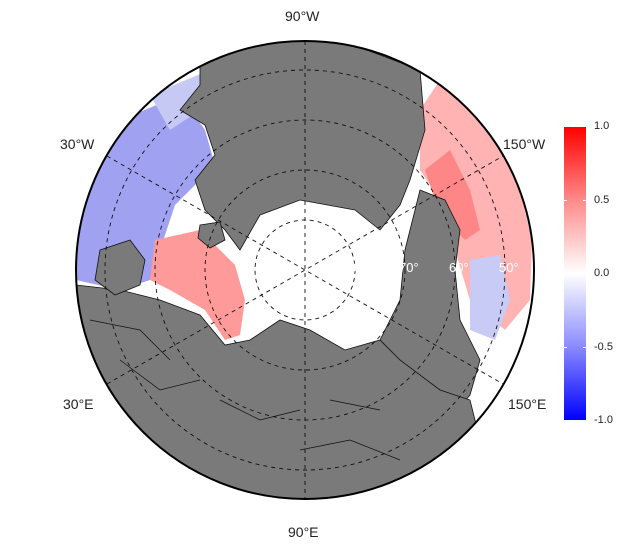  I want to click on lon-label-top: 90°W, so click(302, 16).